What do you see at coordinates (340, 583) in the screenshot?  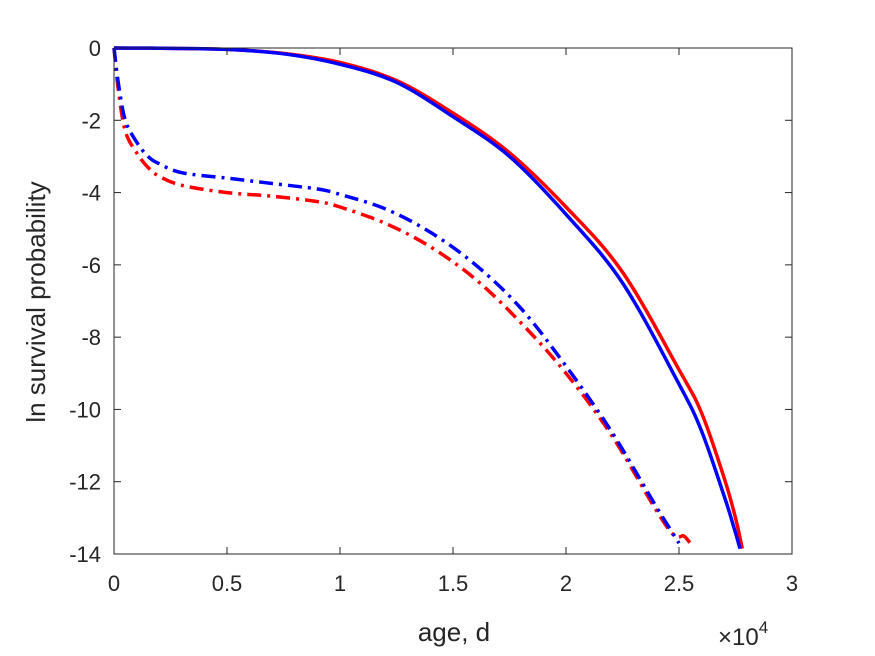 I see `x-tick-label: 1` at bounding box center [340, 583].